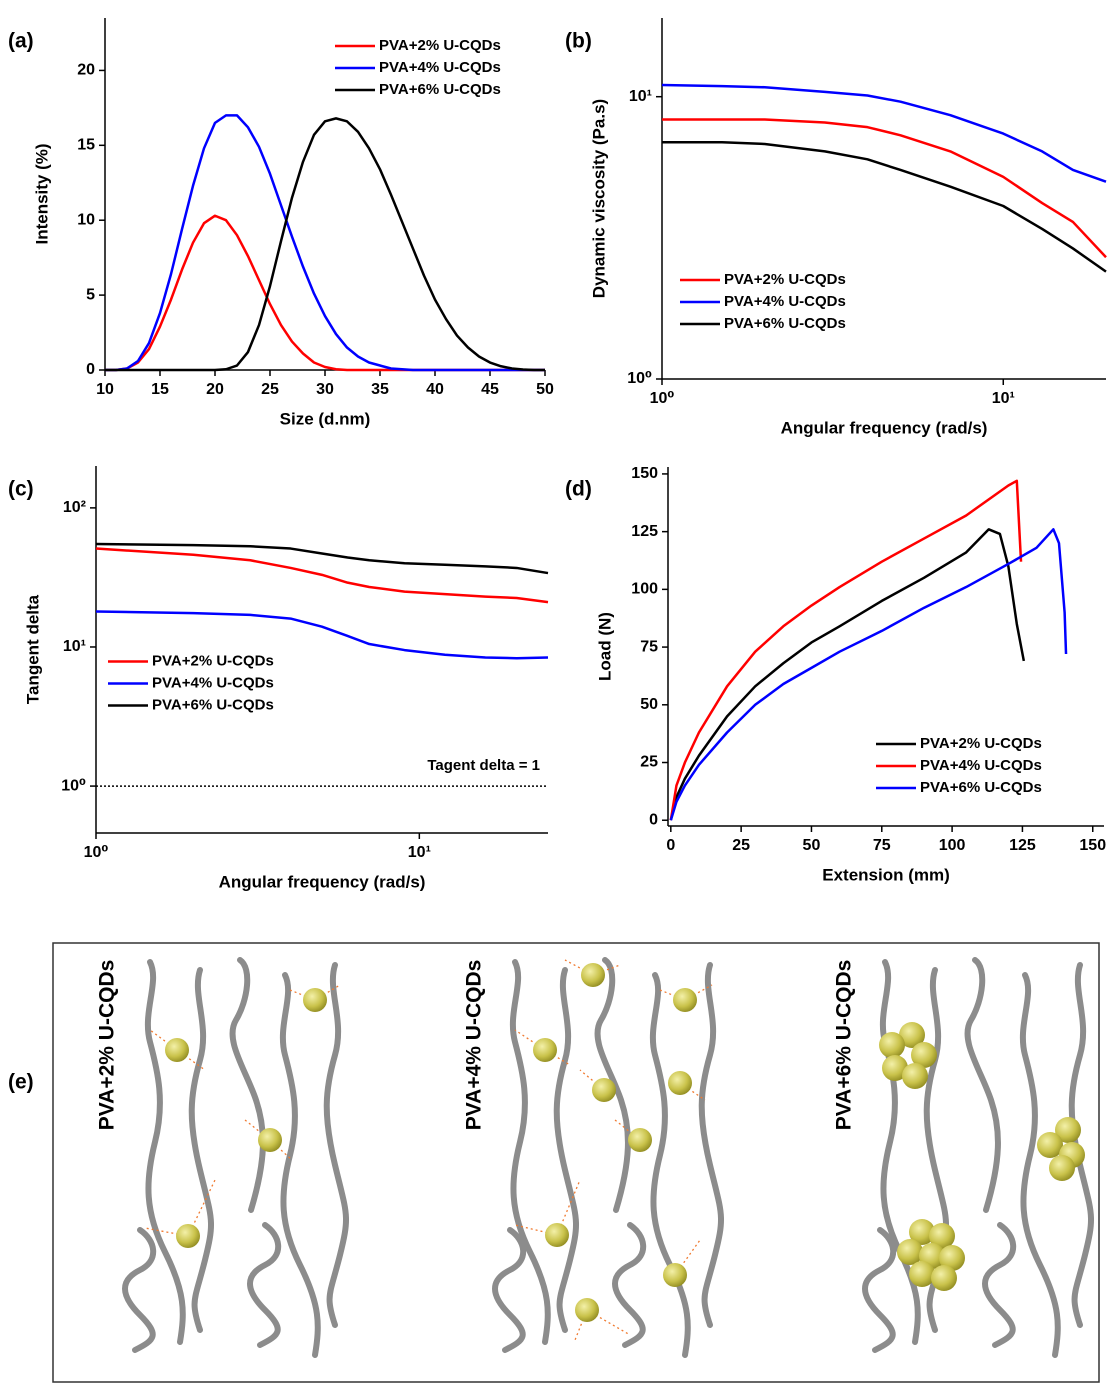  Describe the element at coordinates (160, 389) in the screenshot. I see `x-tick-label: 15` at that location.